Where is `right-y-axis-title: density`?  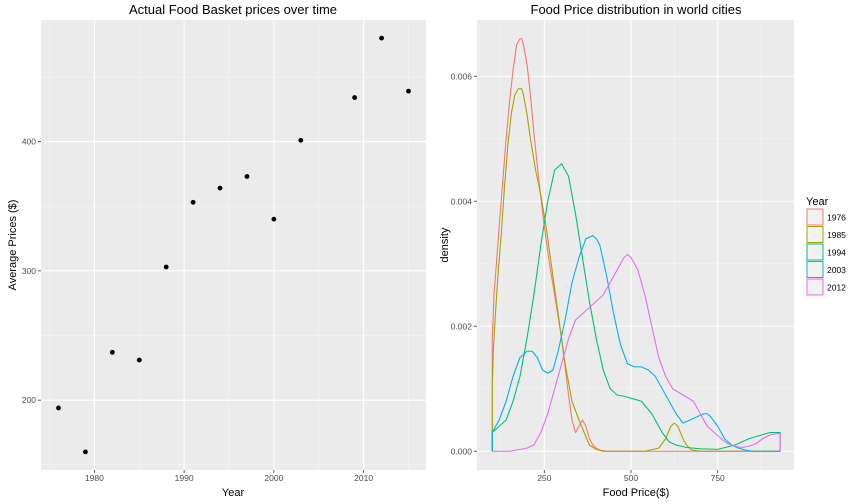
right-y-axis-title: density is located at coordinates (445, 244).